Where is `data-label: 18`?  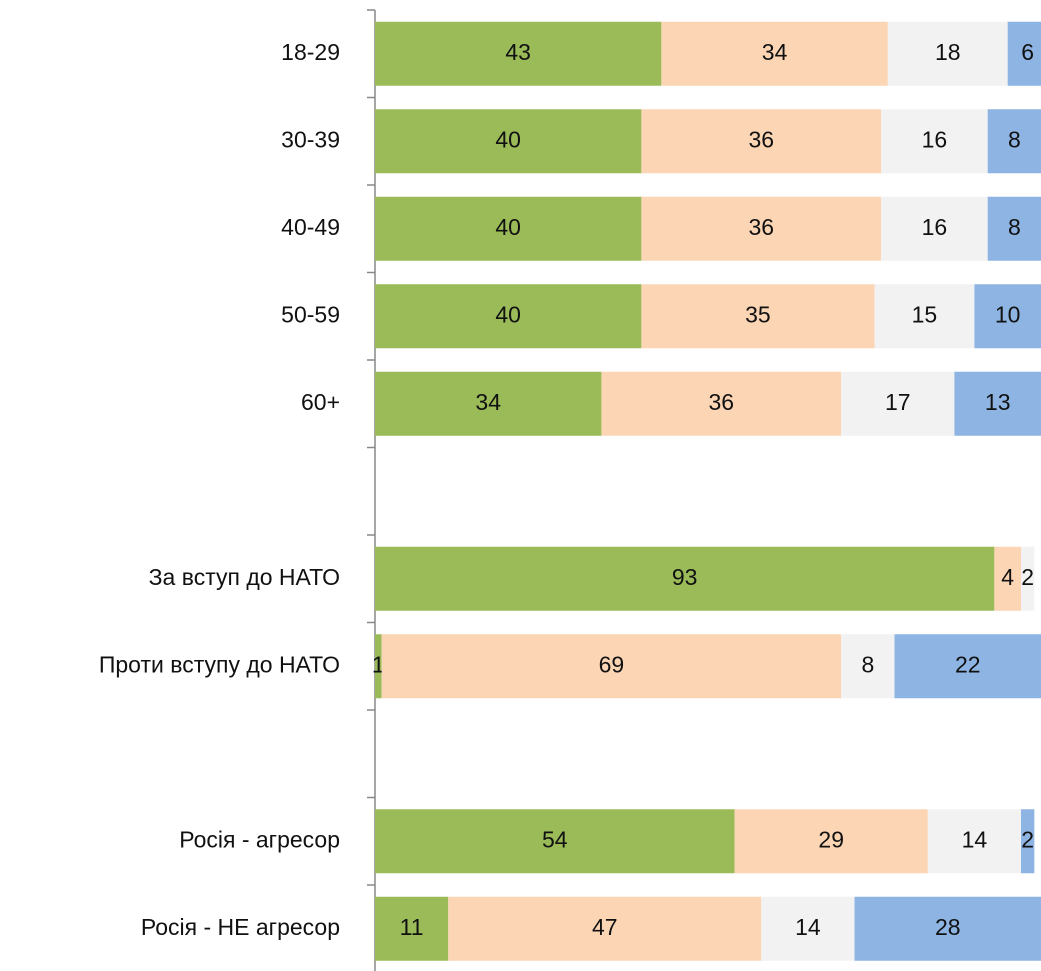 data-label: 18 is located at coordinates (948, 52).